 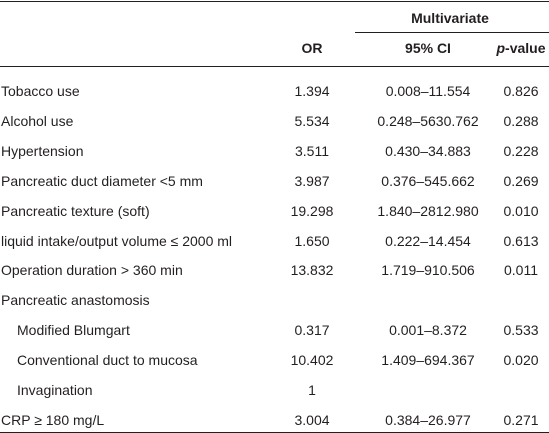 I want to click on cell-value: 0.020, so click(x=521, y=360).